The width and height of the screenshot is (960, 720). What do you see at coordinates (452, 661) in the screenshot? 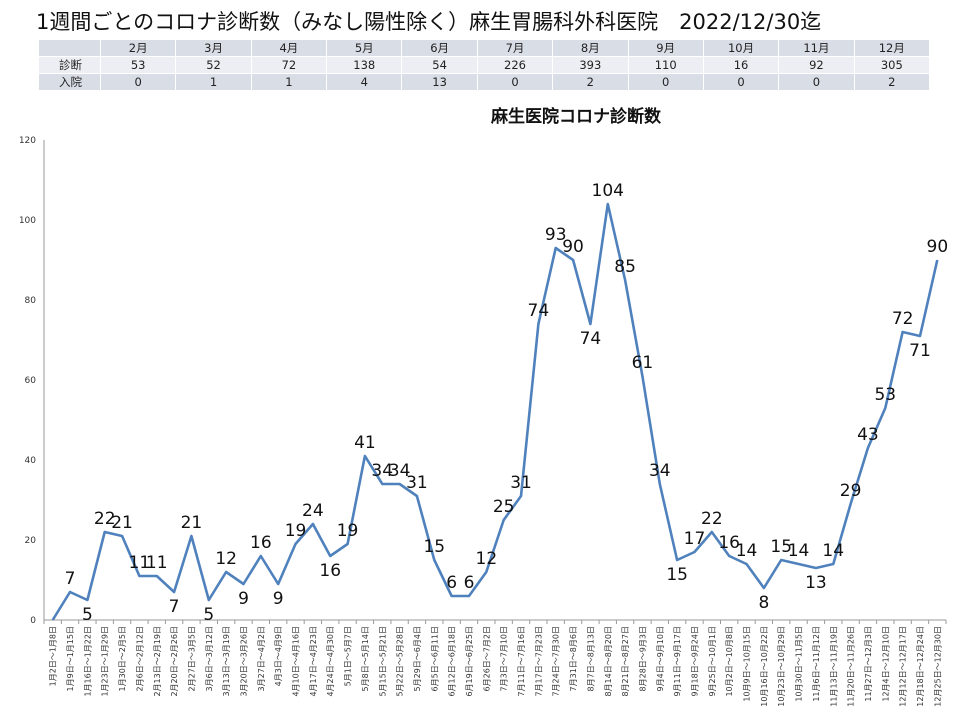
I see `x-tick-label: 6月12日～6月18日` at bounding box center [452, 661].